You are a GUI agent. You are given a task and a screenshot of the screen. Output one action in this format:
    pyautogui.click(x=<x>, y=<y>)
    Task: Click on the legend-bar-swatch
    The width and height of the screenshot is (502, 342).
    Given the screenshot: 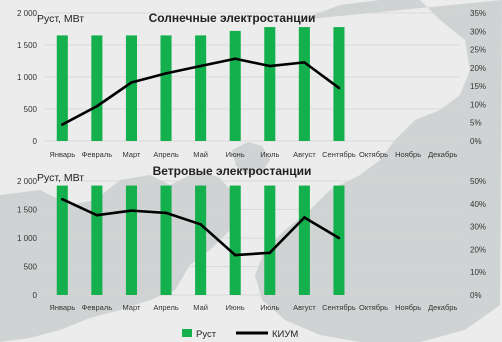 What is the action you would take?
    pyautogui.click(x=187, y=333)
    